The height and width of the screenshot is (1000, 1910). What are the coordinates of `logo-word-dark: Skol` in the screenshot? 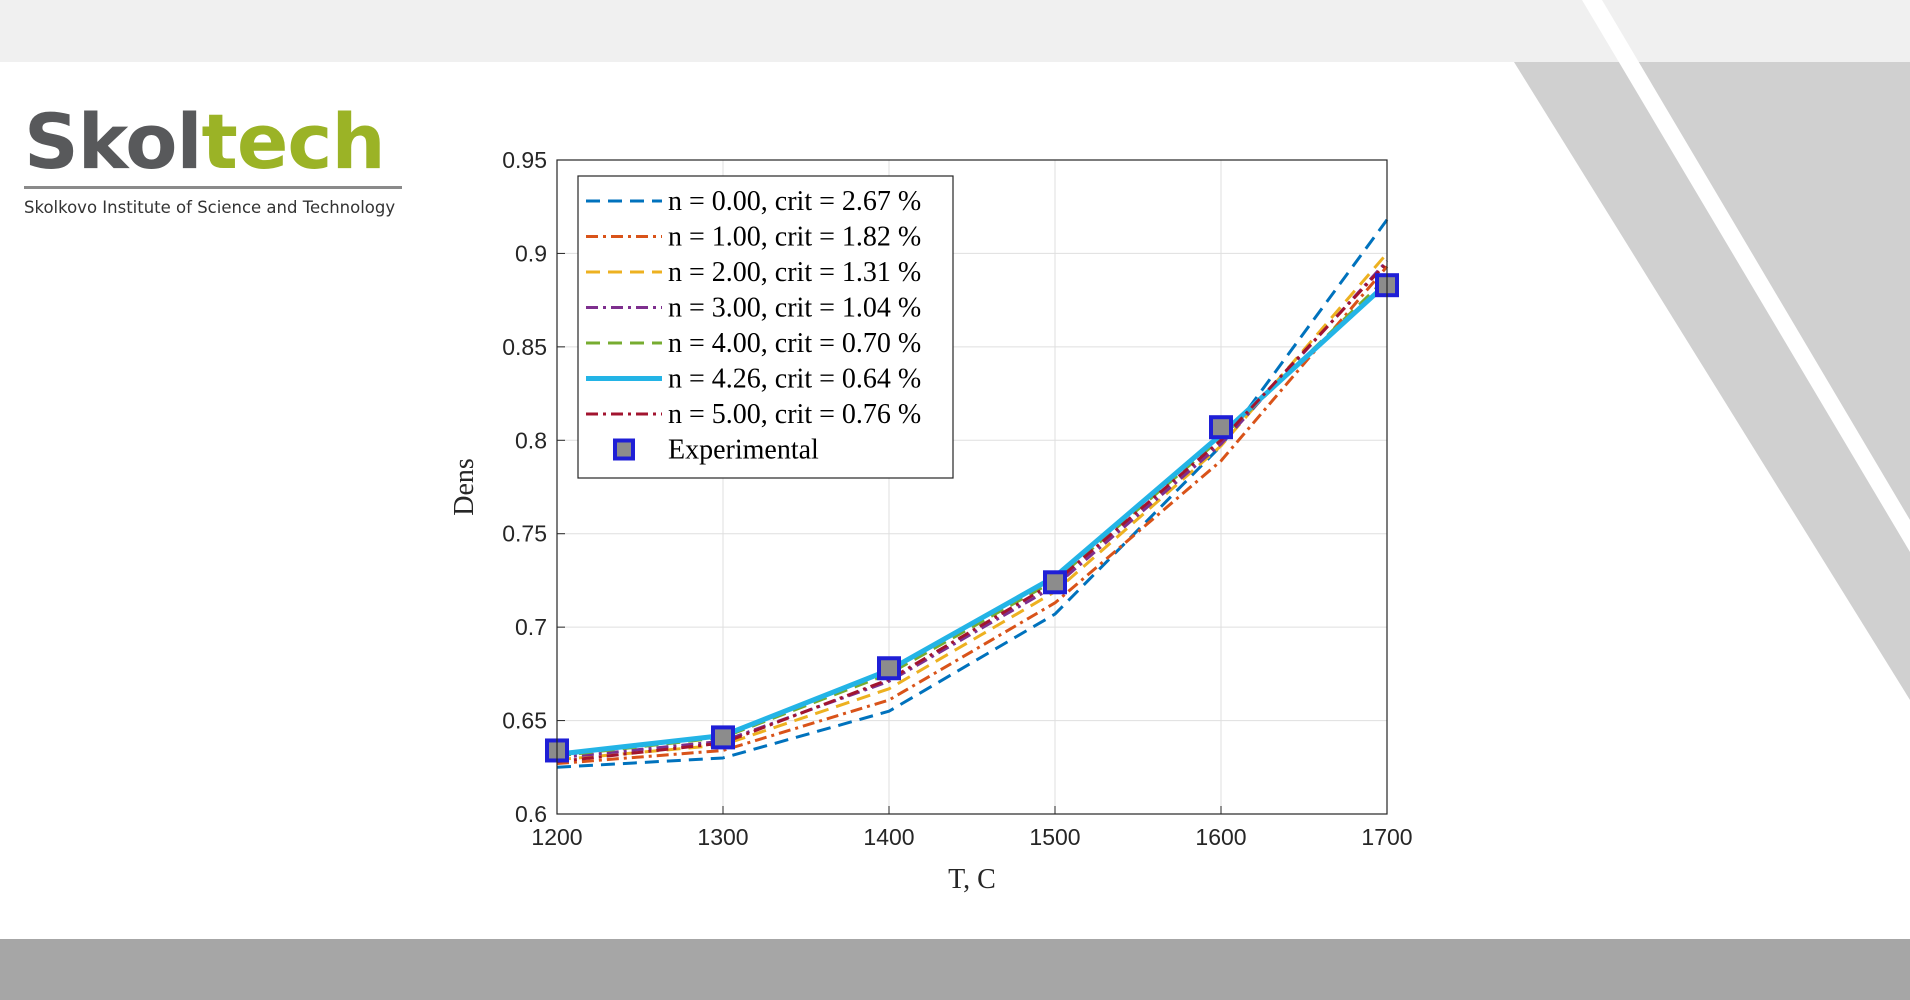 It's located at (113, 141).